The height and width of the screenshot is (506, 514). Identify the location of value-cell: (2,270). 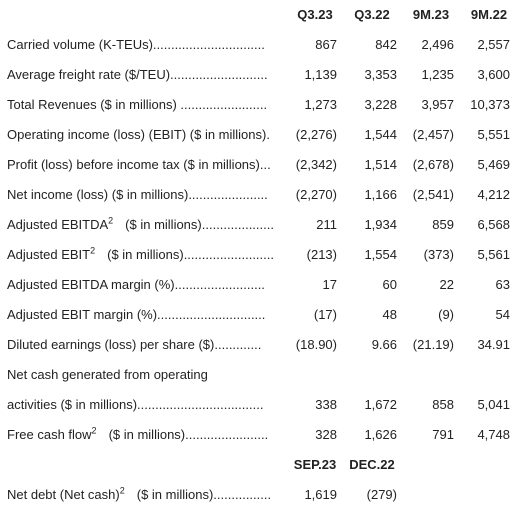
(316, 194).